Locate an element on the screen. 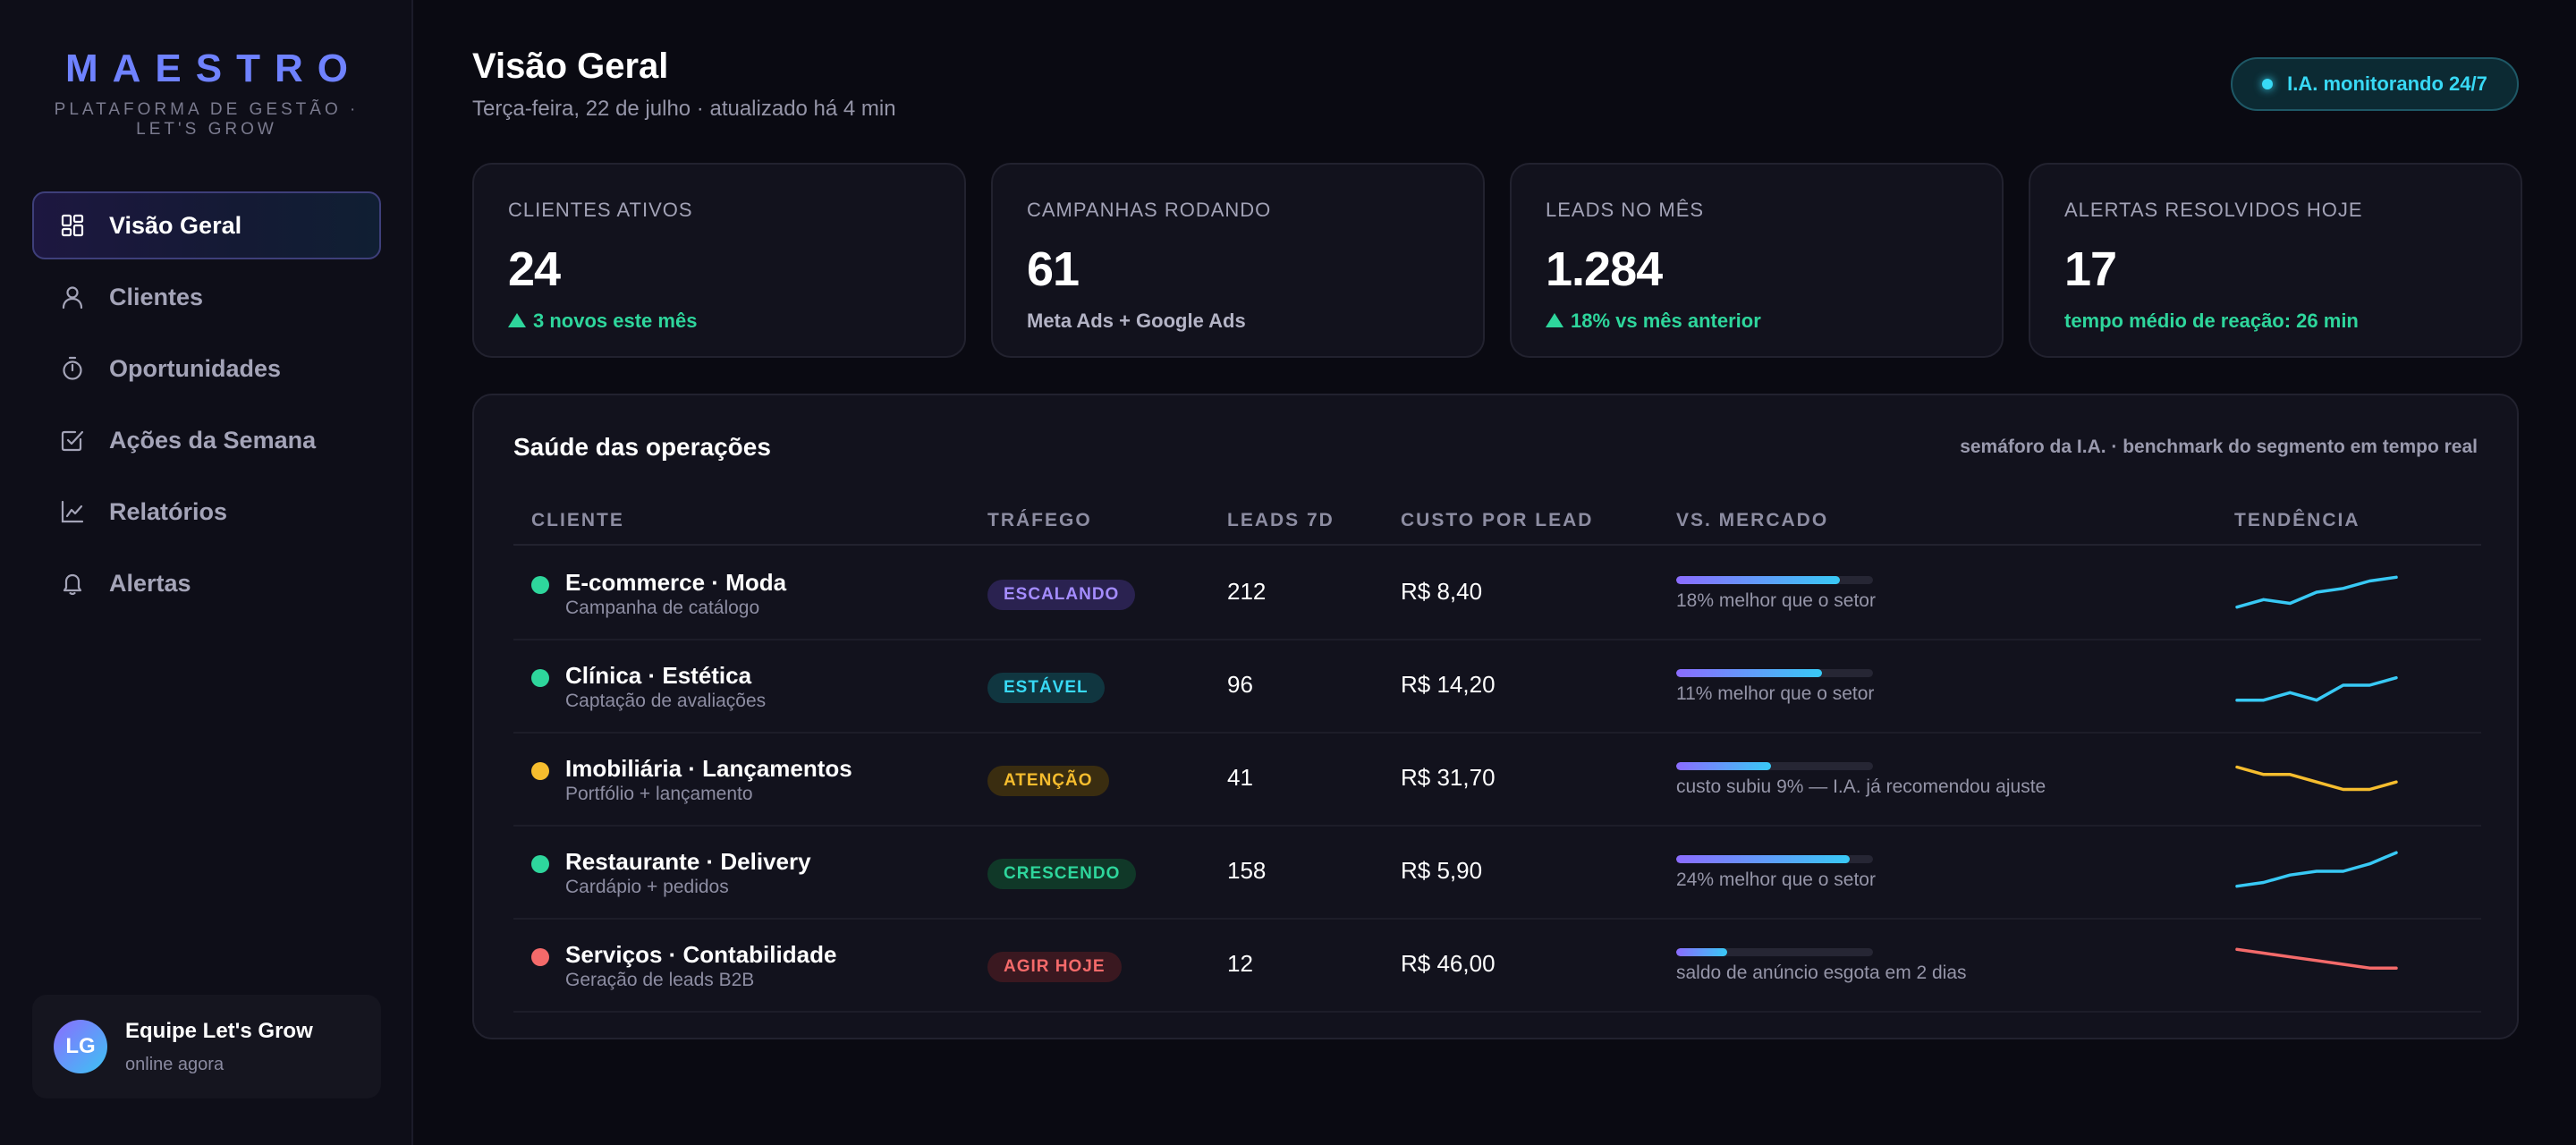 The width and height of the screenshot is (2576, 1145). stat-note: tempo médio de reação: 26 min is located at coordinates (2292, 321).